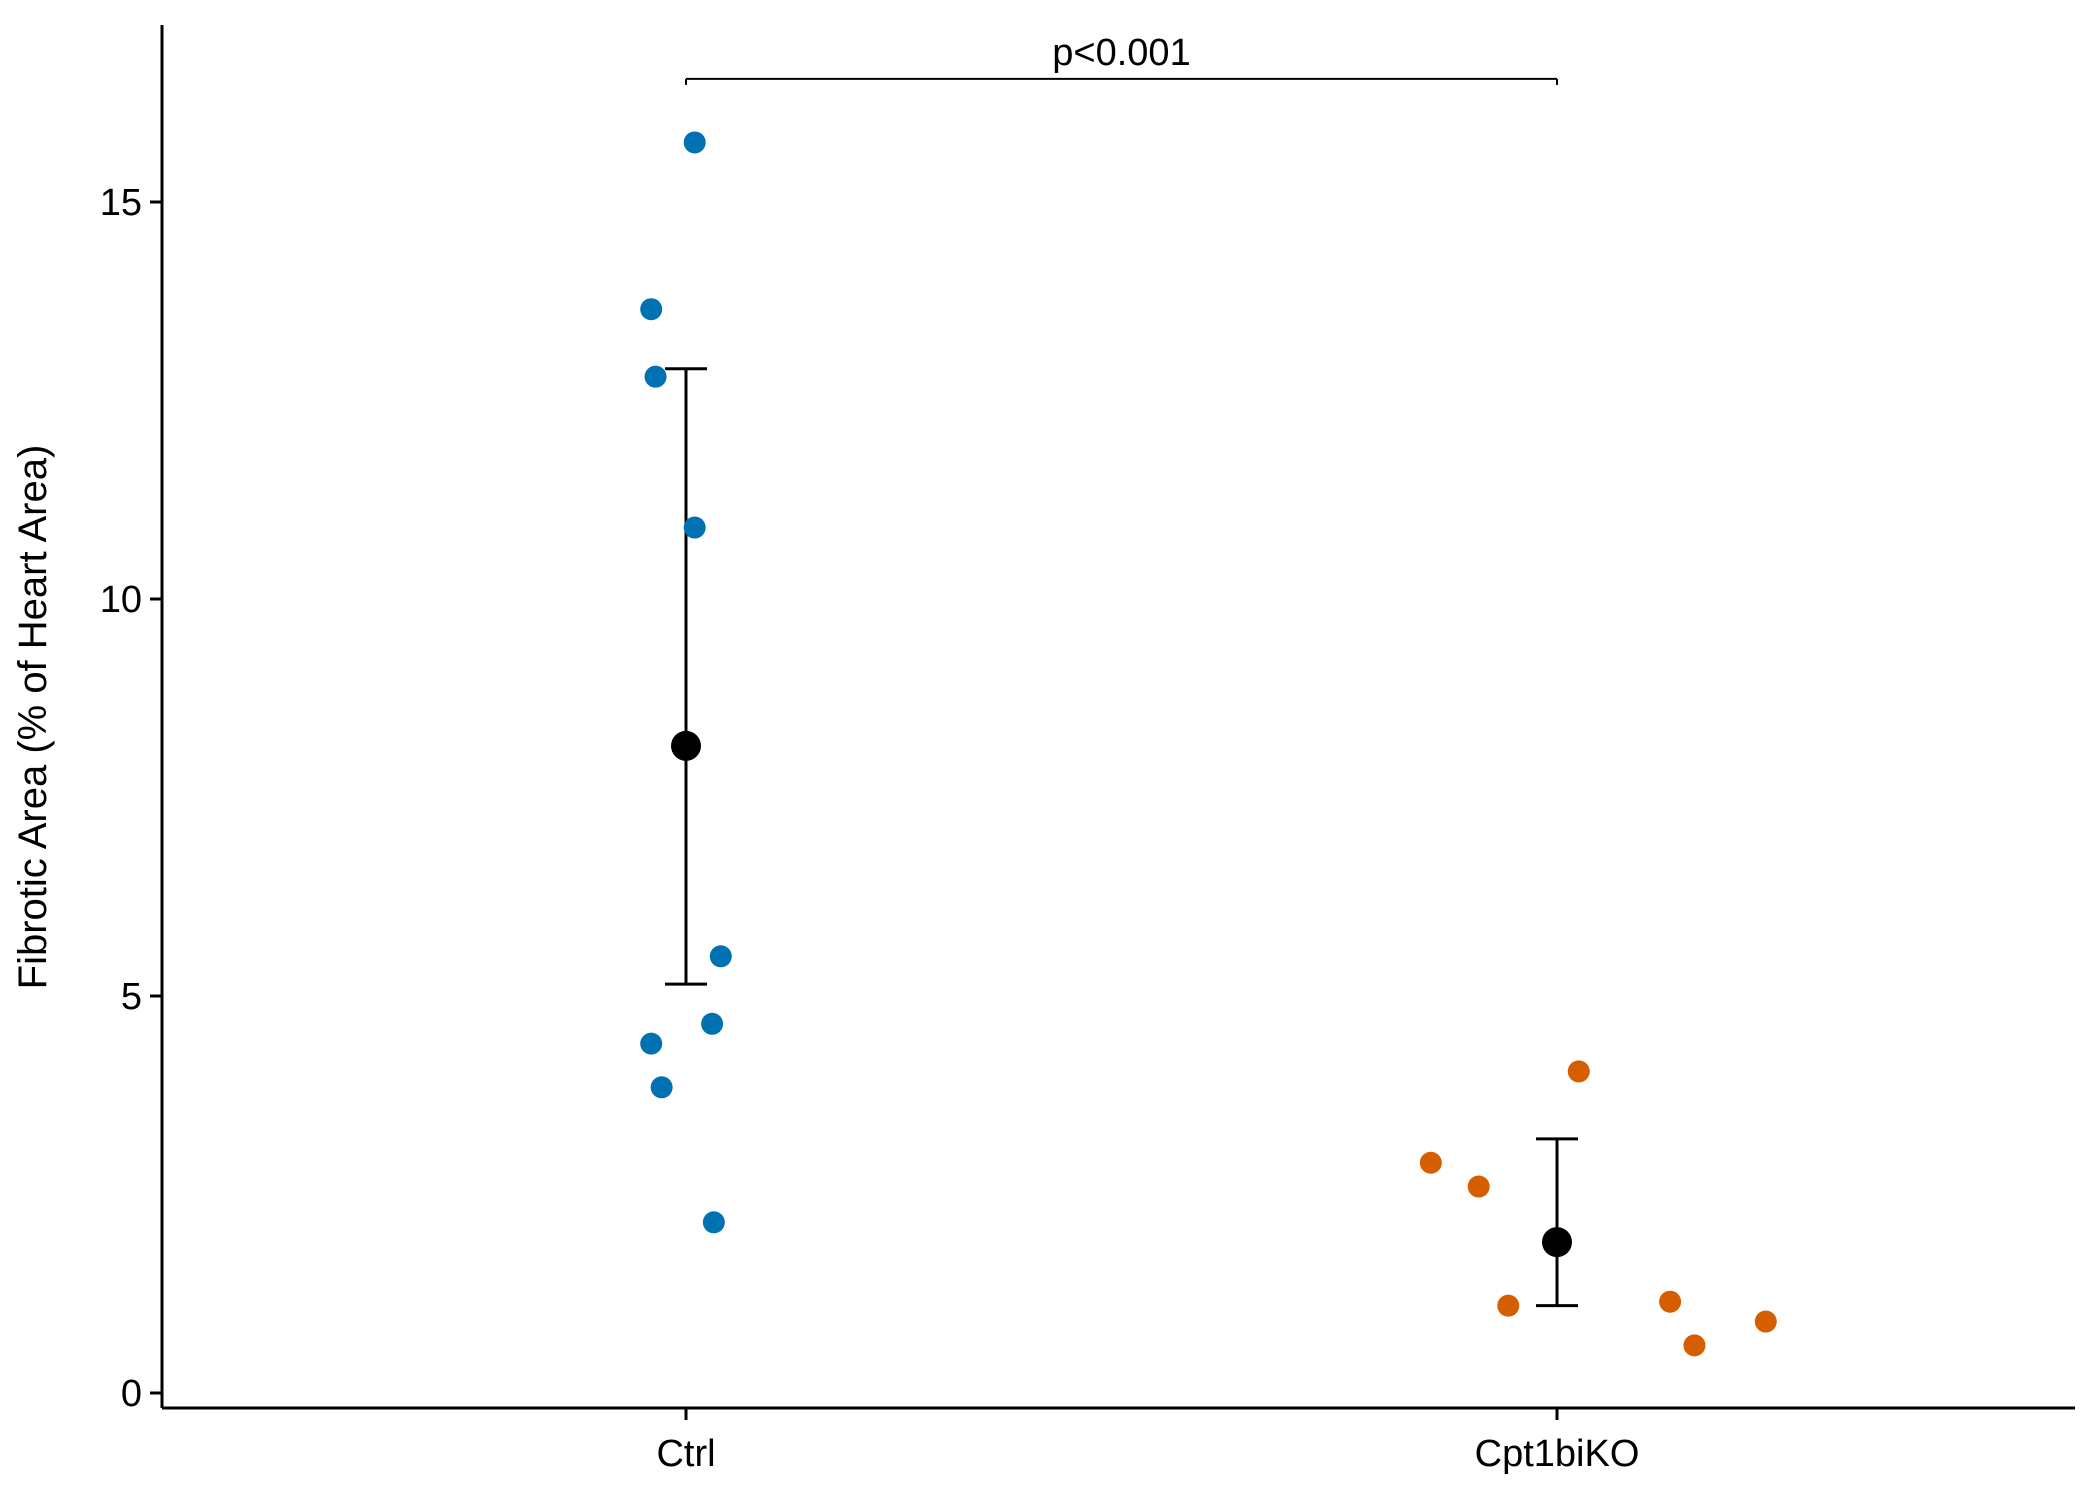 This screenshot has width=2099, height=1499. What do you see at coordinates (1557, 1242) in the screenshot?
I see `mean-marker-cpt1biko` at bounding box center [1557, 1242].